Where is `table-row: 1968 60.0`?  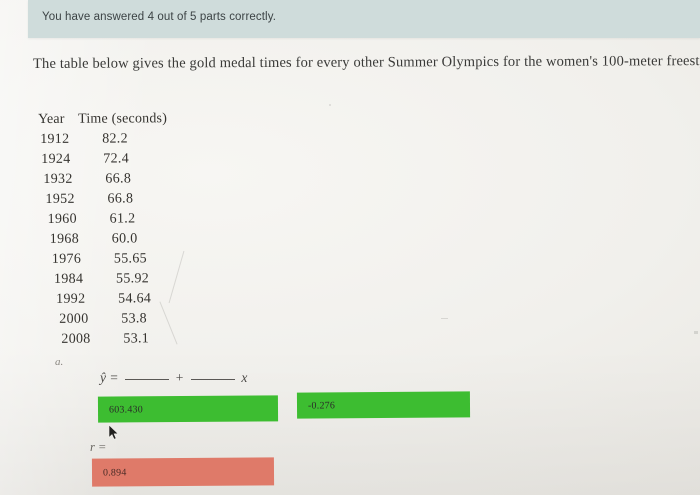 table-row: 1968 60.0 is located at coordinates (116, 241).